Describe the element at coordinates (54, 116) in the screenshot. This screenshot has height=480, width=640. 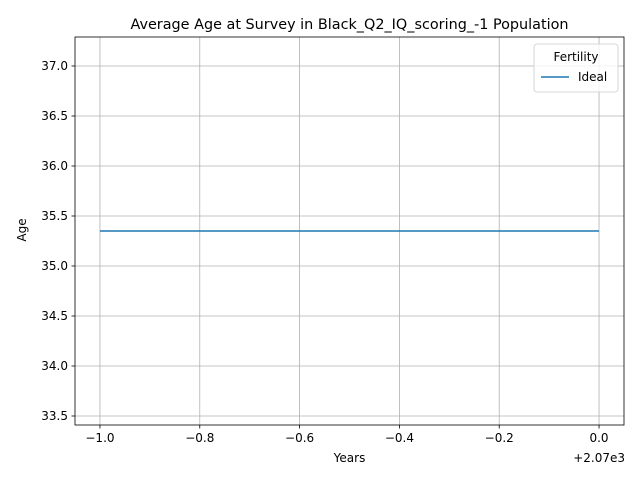
I see `y-tick-label: 36.5` at that location.